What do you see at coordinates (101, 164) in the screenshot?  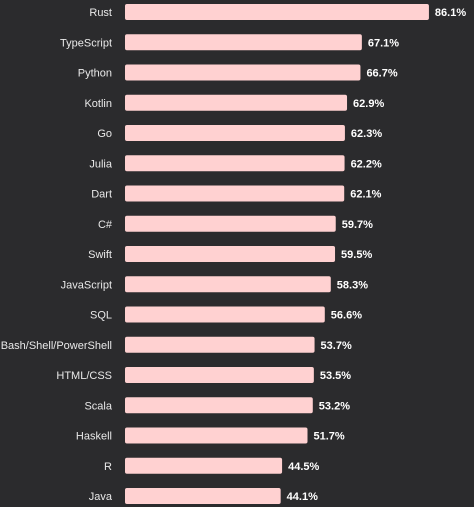 I see `category-label: Julia` at bounding box center [101, 164].